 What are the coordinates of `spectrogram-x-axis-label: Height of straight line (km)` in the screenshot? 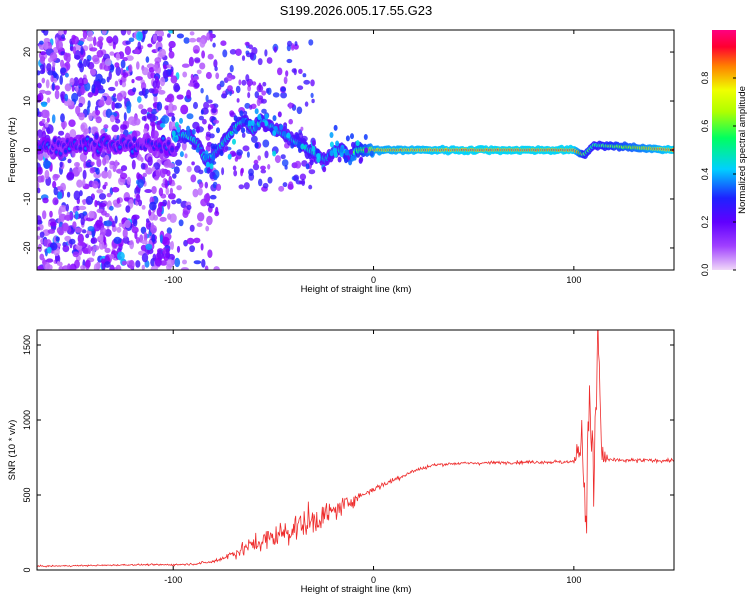 It's located at (356, 289).